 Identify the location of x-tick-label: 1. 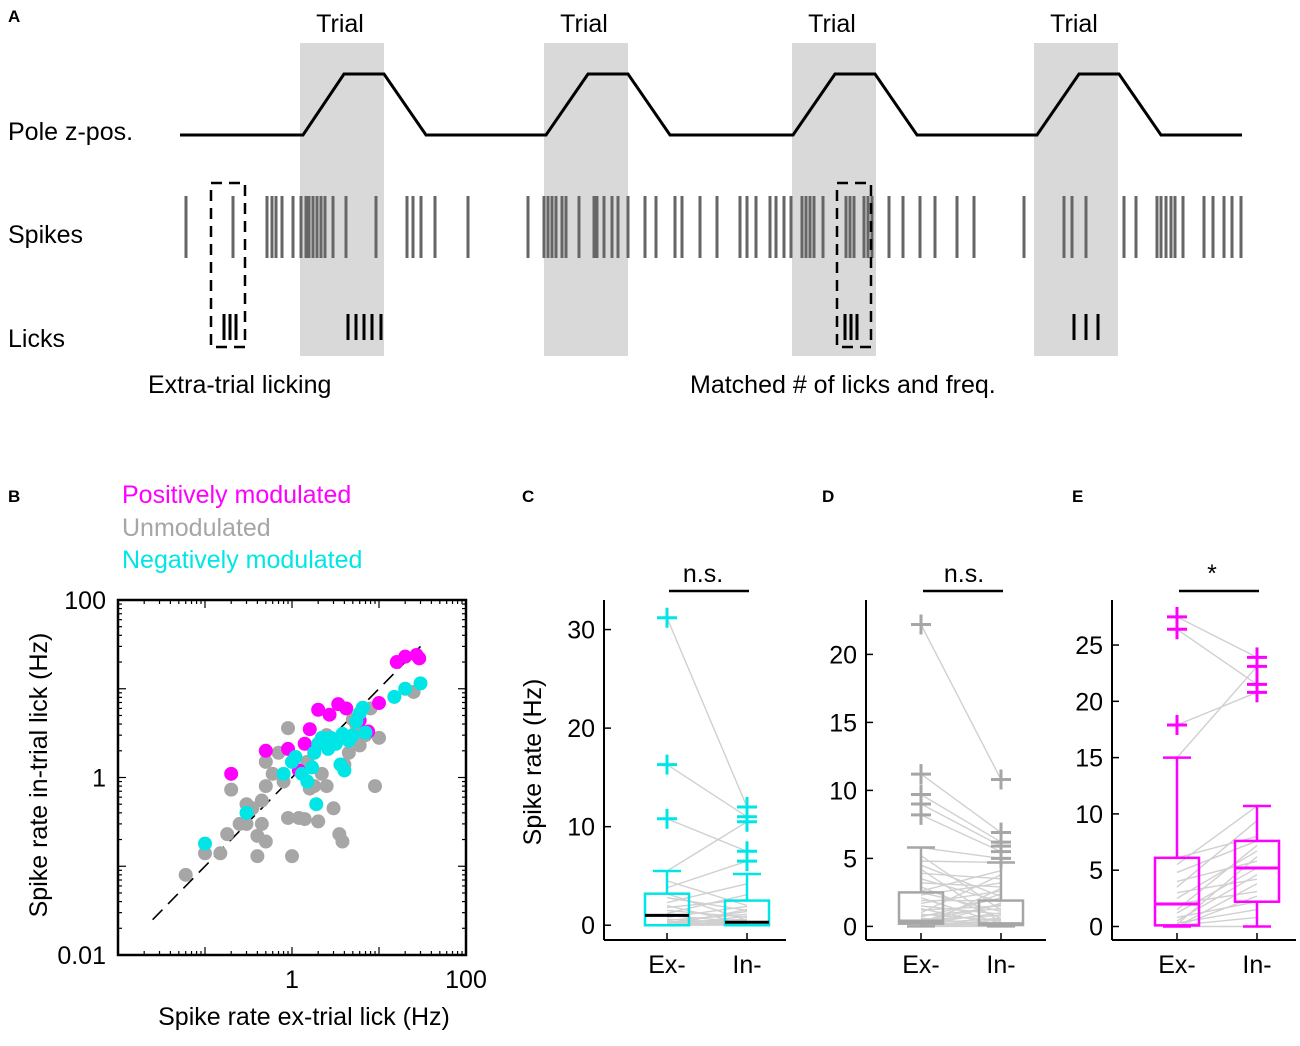
(292, 980).